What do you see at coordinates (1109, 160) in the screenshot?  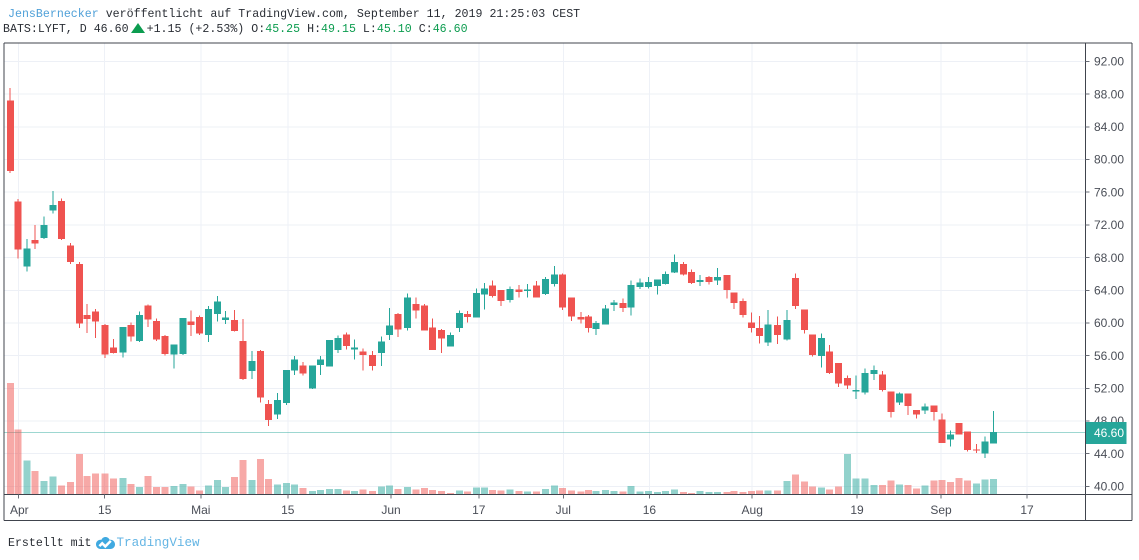 I see `svg-text: 80.00` at bounding box center [1109, 160].